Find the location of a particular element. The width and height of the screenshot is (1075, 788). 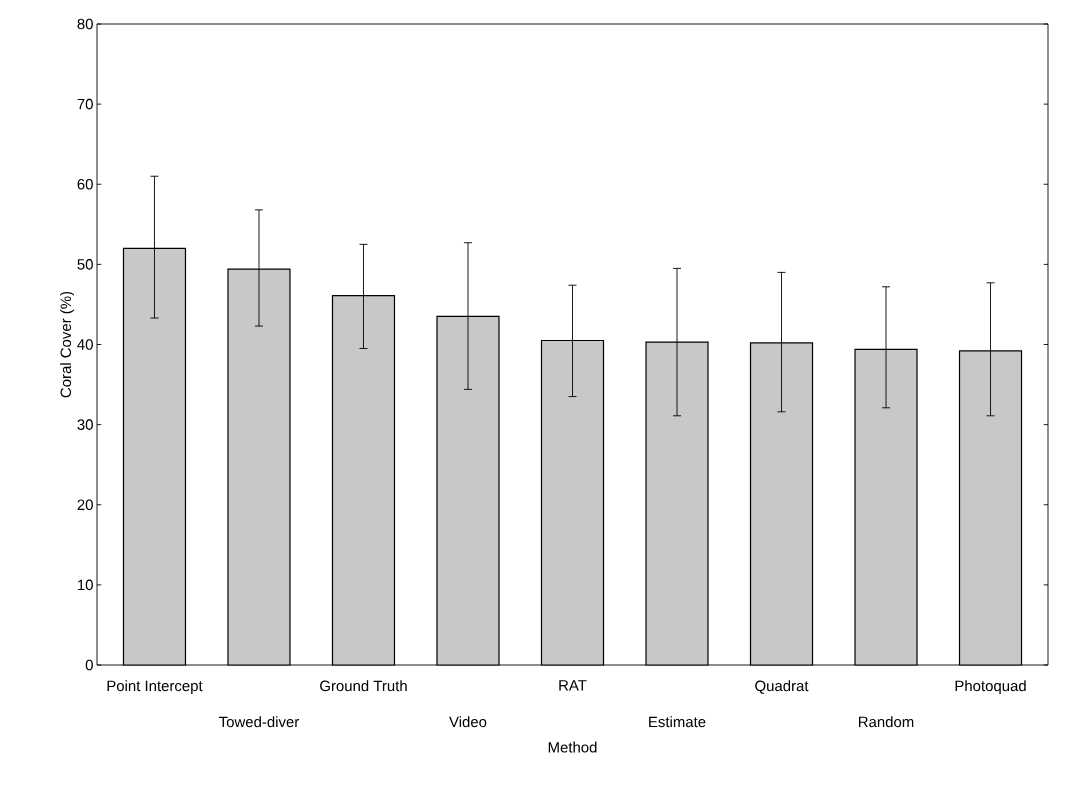

x-tick-label: Estimate is located at coordinates (677, 722).